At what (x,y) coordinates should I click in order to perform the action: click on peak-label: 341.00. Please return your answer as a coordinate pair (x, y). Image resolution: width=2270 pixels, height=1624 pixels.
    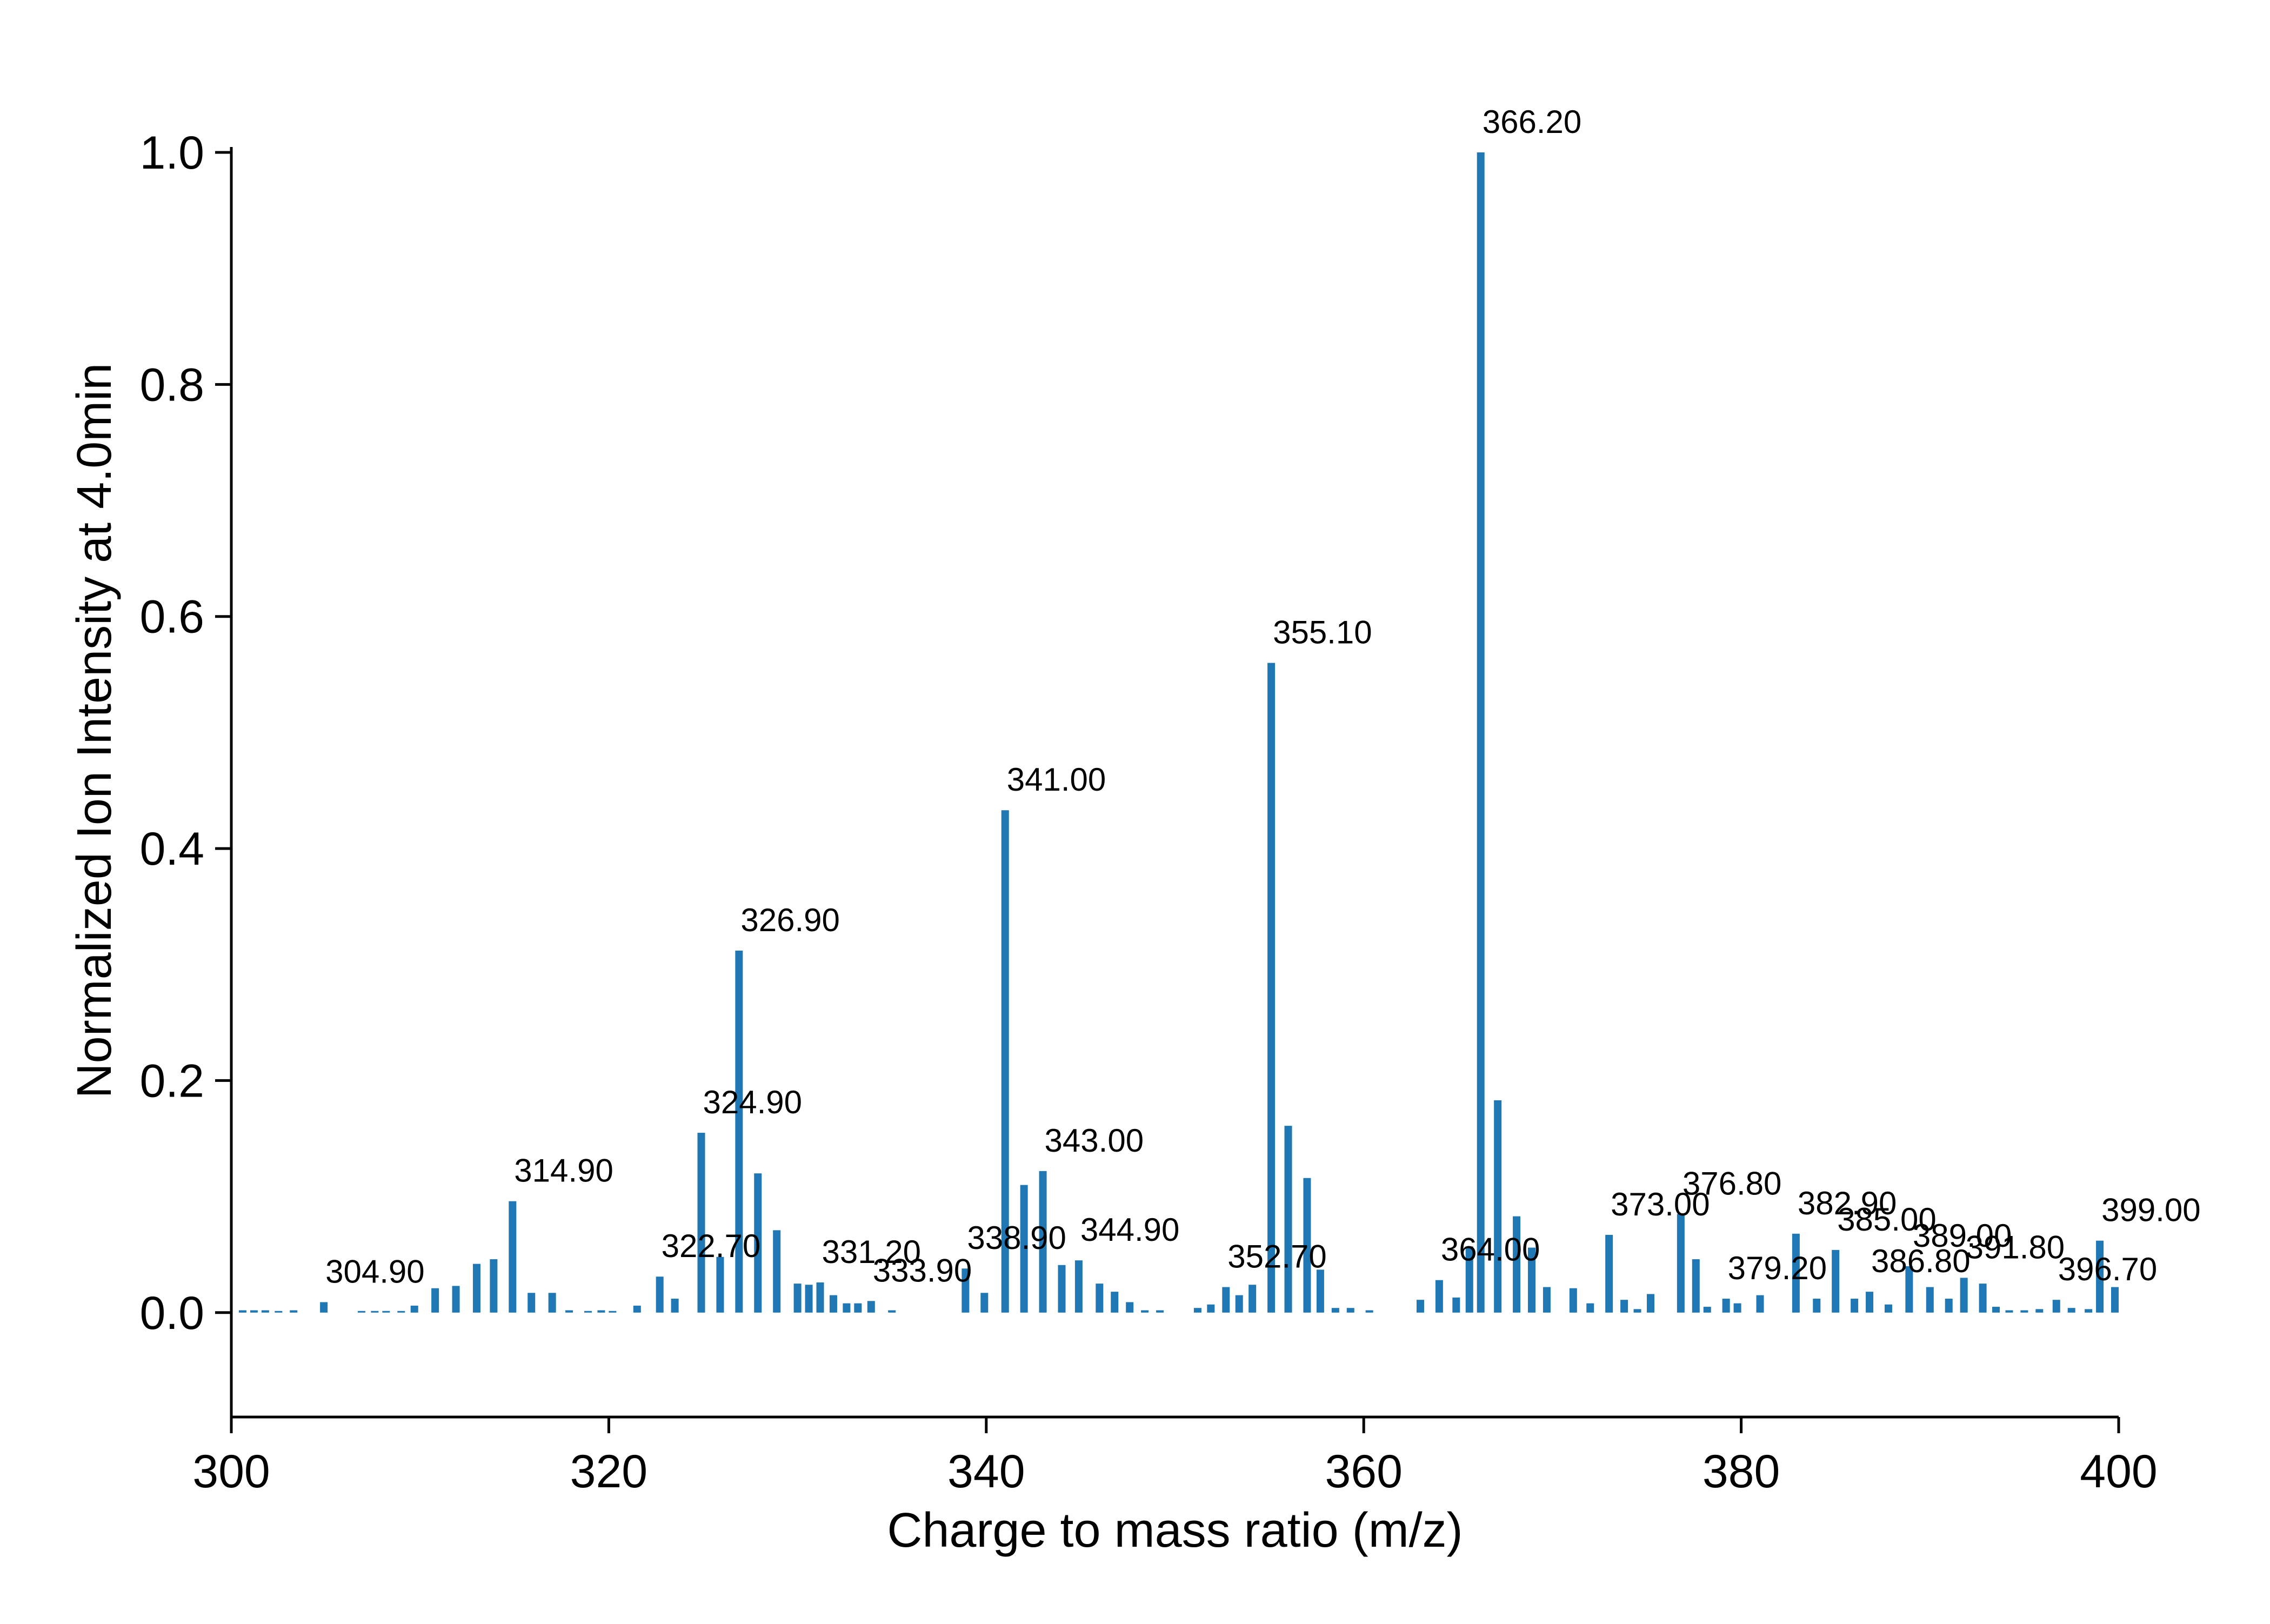
    Looking at the image, I should click on (1056, 780).